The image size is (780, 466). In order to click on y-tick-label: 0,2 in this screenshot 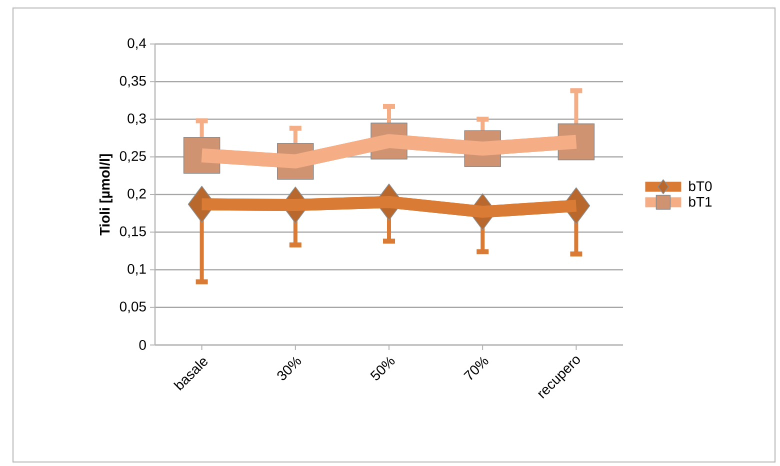, I will do `click(137, 194)`.